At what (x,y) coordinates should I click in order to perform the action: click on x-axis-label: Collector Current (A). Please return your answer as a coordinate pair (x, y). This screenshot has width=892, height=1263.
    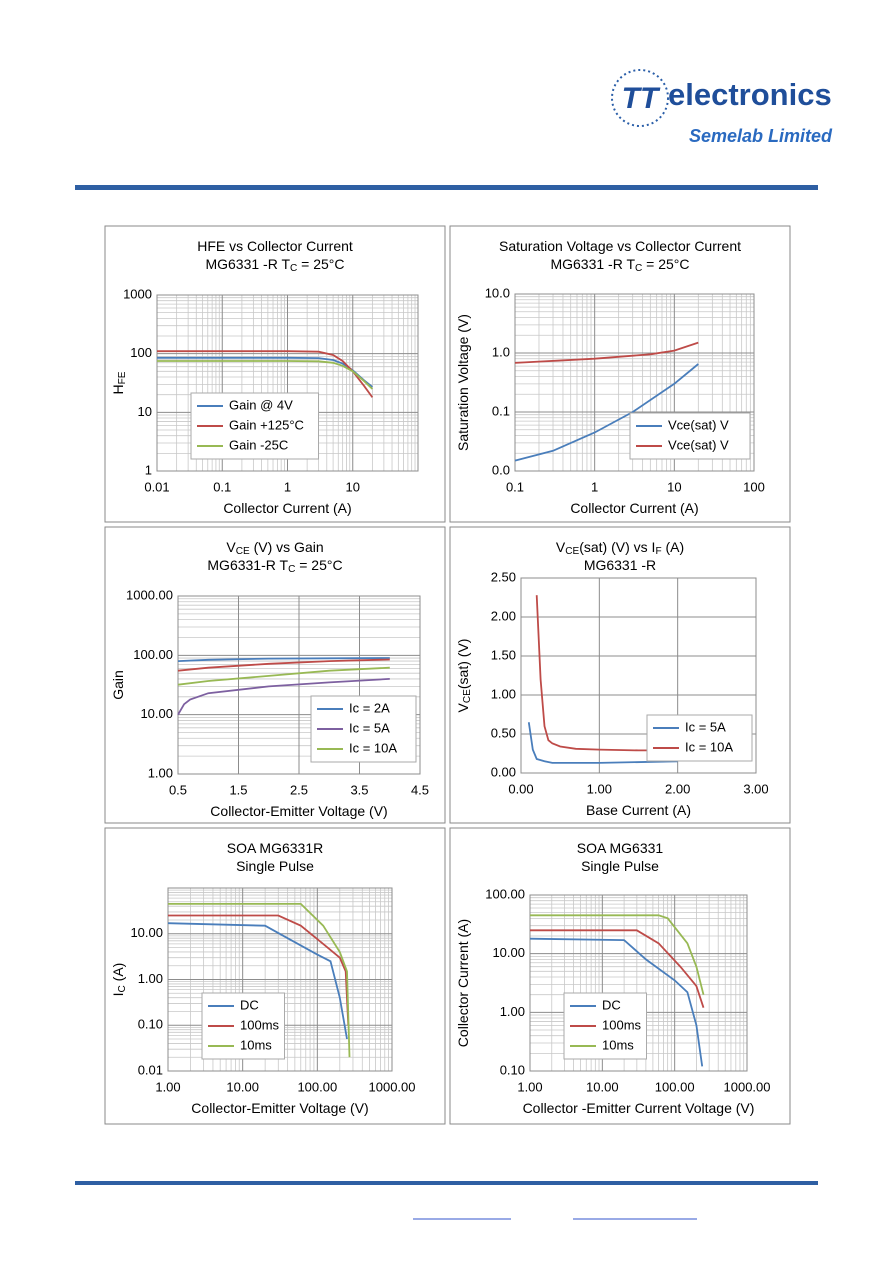
    Looking at the image, I should click on (287, 508).